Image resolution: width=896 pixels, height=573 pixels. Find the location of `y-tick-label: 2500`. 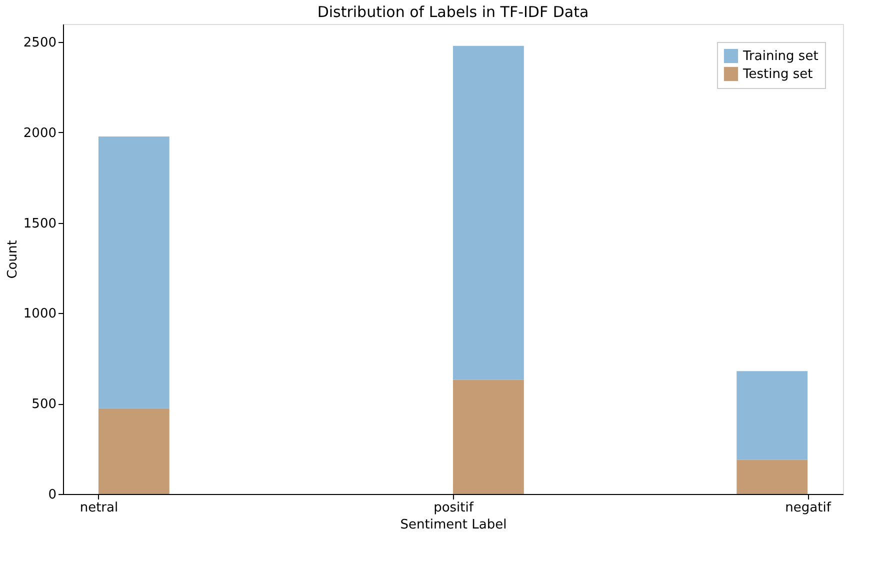

y-tick-label: 2500 is located at coordinates (39, 43).